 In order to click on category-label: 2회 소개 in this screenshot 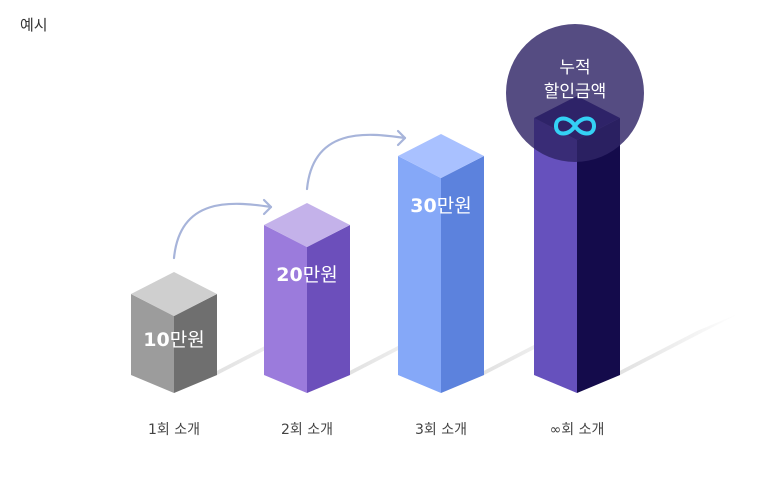, I will do `click(307, 430)`.